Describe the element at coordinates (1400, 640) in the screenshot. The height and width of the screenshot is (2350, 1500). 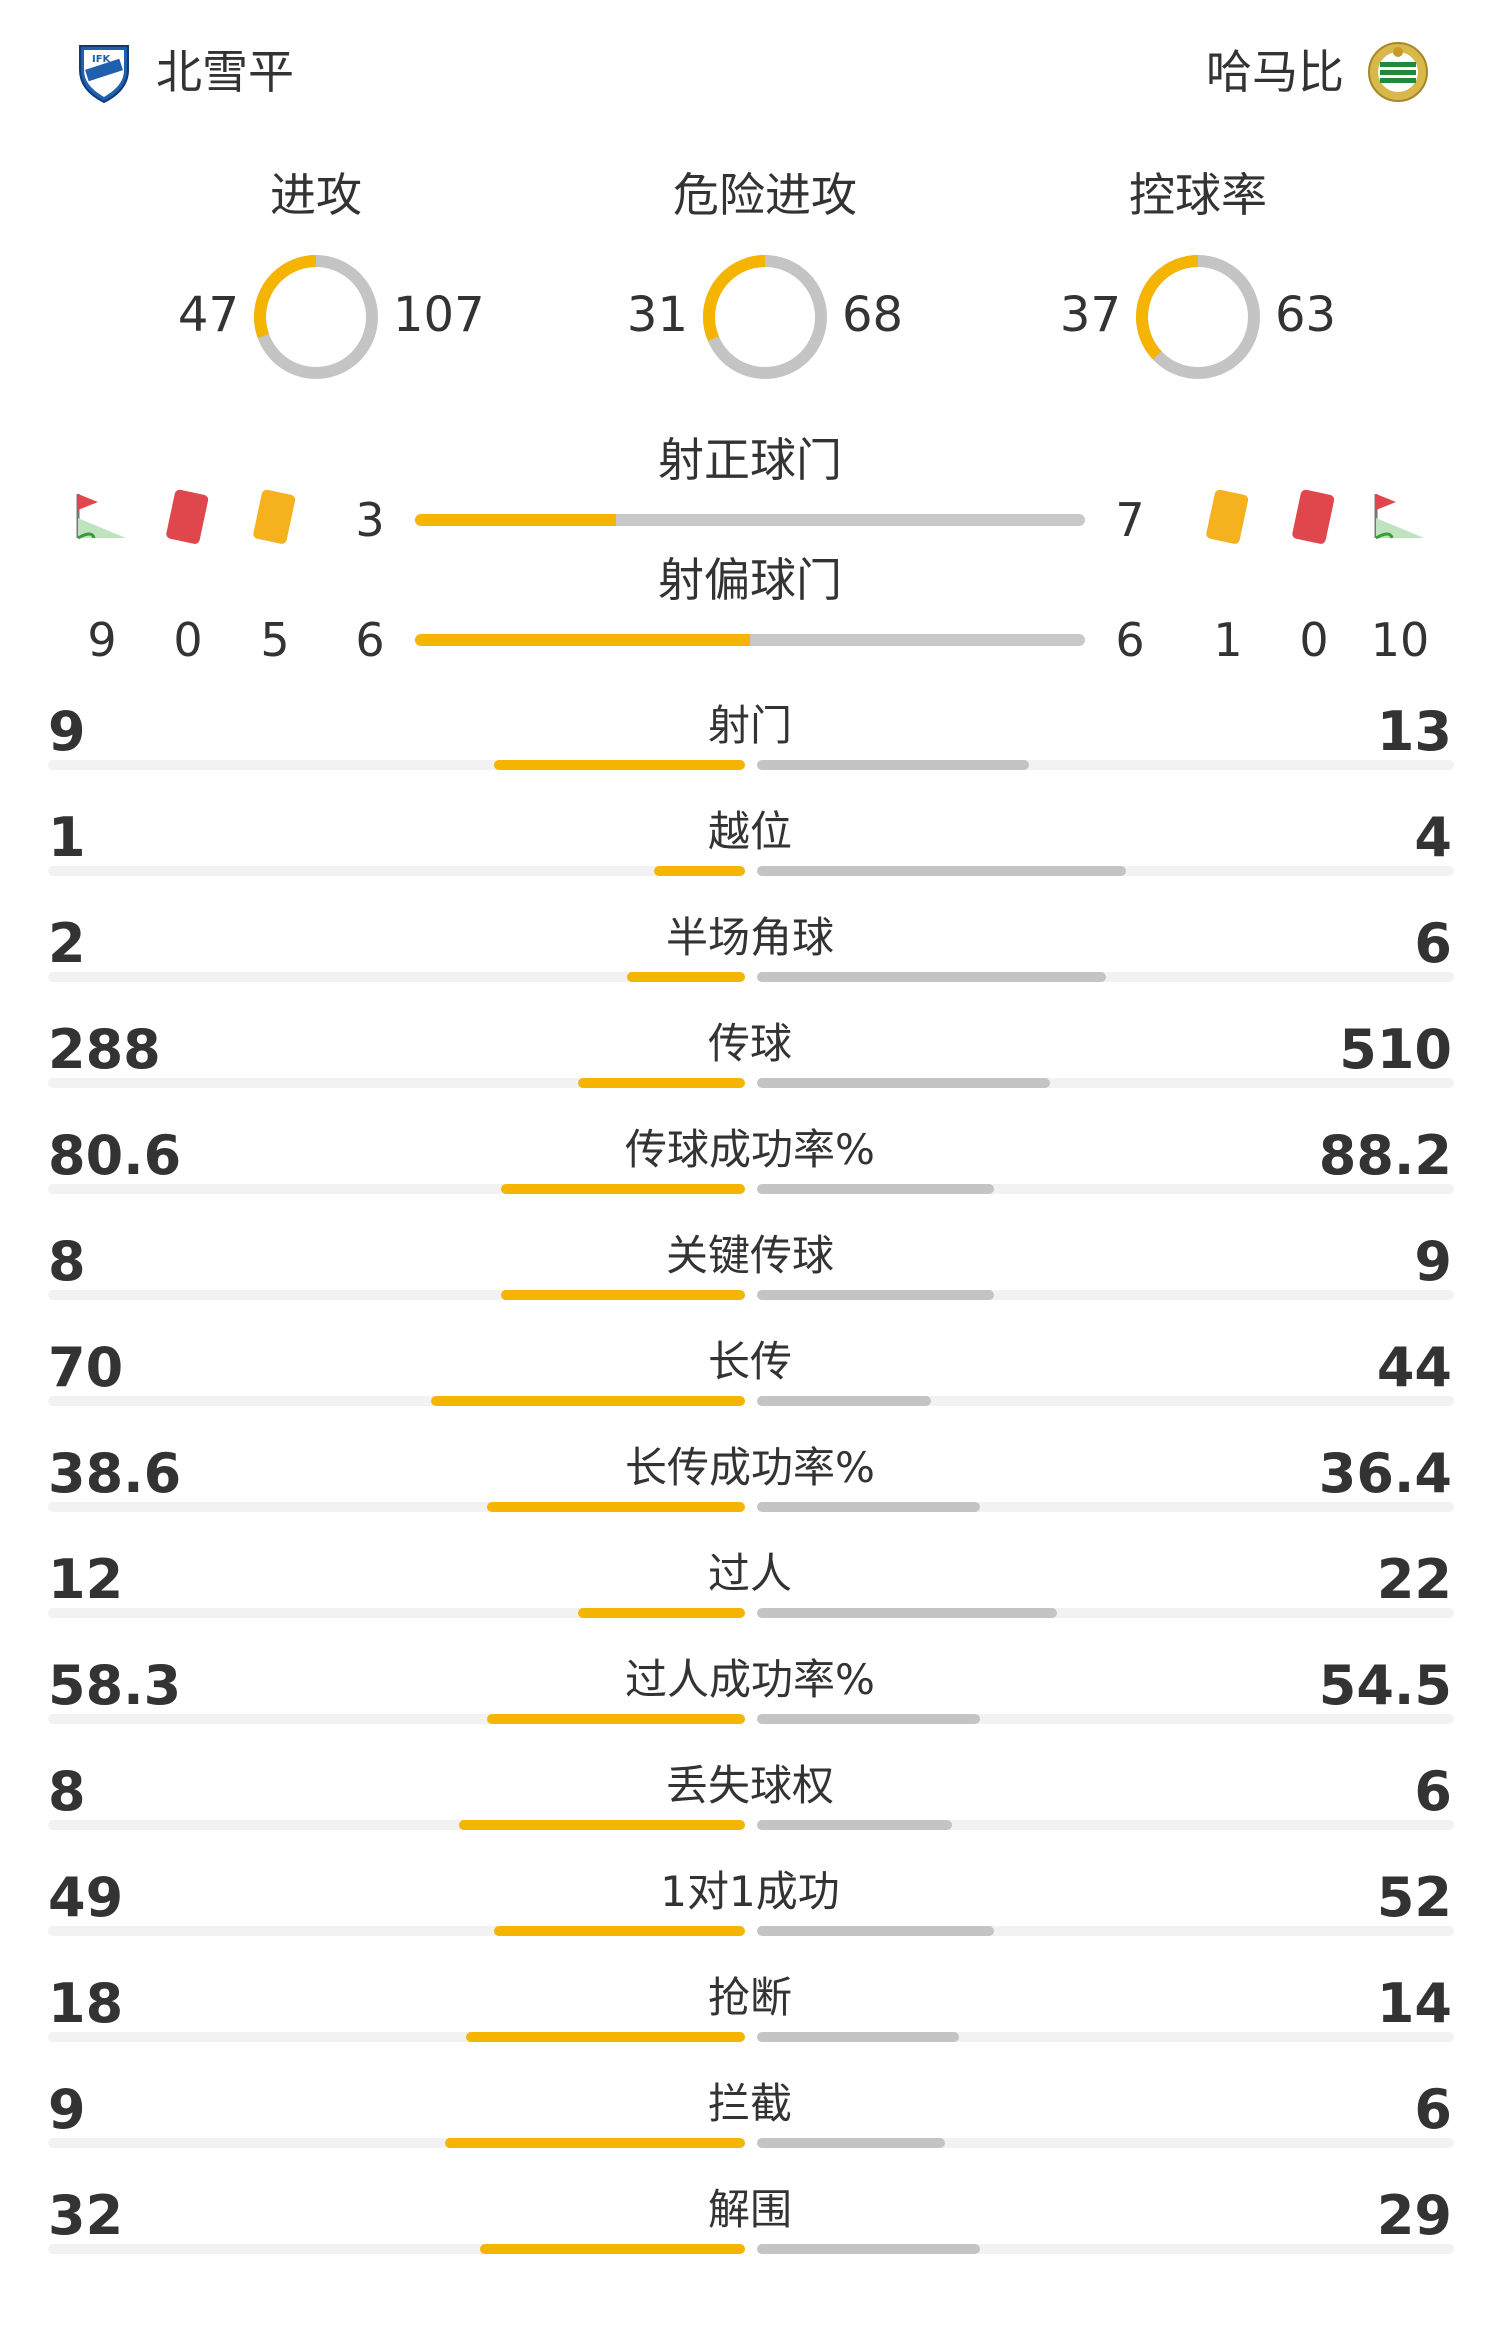
I see `away-corners-count: 10` at that location.